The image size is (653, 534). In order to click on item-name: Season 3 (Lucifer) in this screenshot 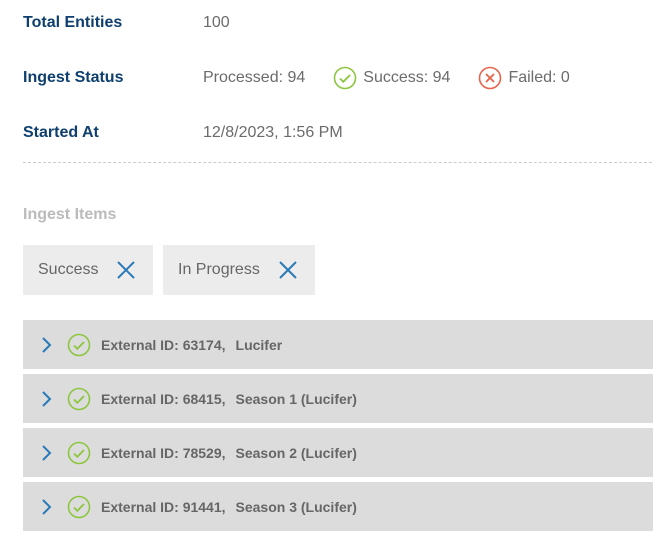, I will do `click(296, 506)`.